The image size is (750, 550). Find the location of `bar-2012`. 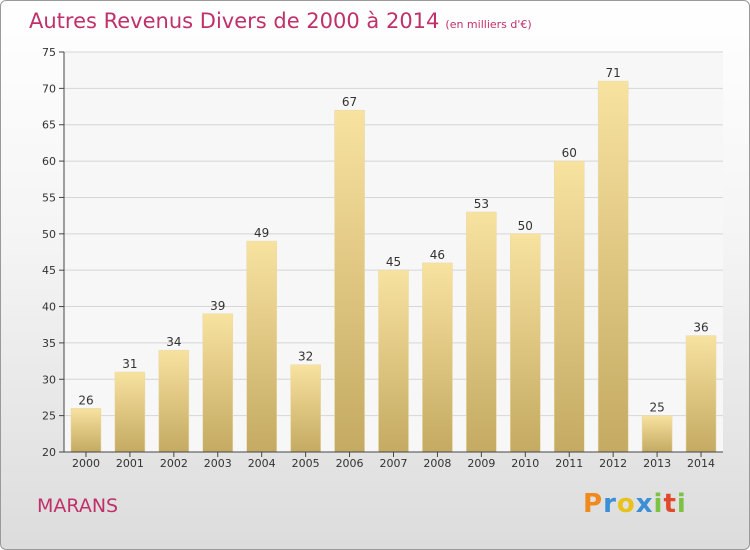

bar-2012 is located at coordinates (613, 266).